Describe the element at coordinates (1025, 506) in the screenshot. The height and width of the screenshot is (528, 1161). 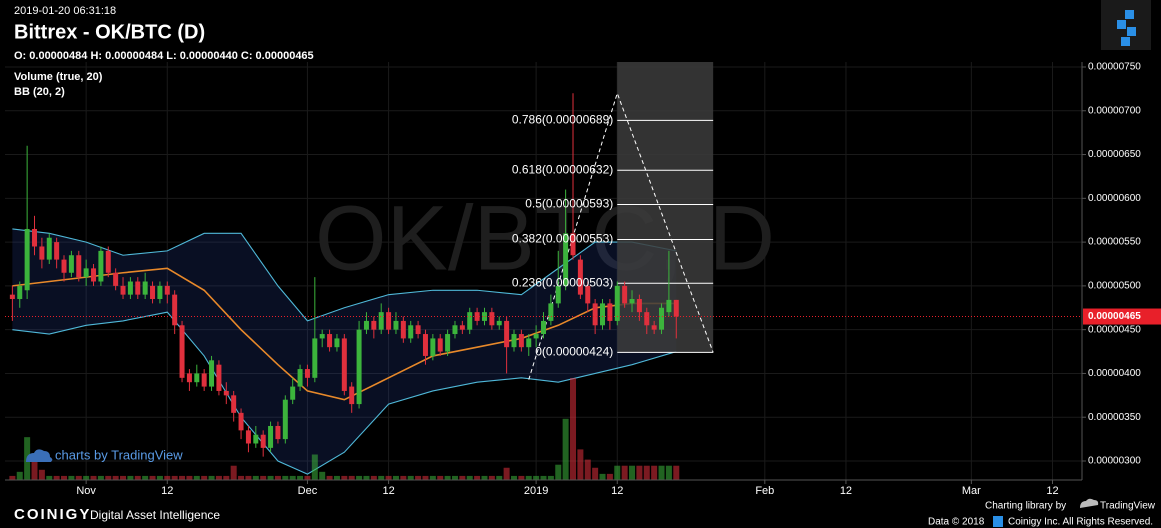
I see `library-by: Charting library by` at that location.